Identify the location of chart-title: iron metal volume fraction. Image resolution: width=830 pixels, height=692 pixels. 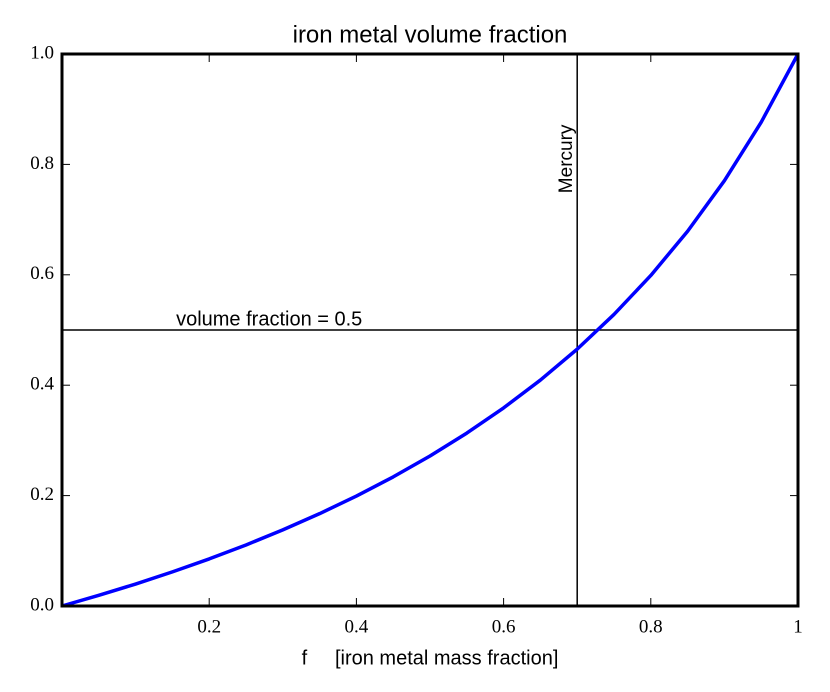
(430, 34).